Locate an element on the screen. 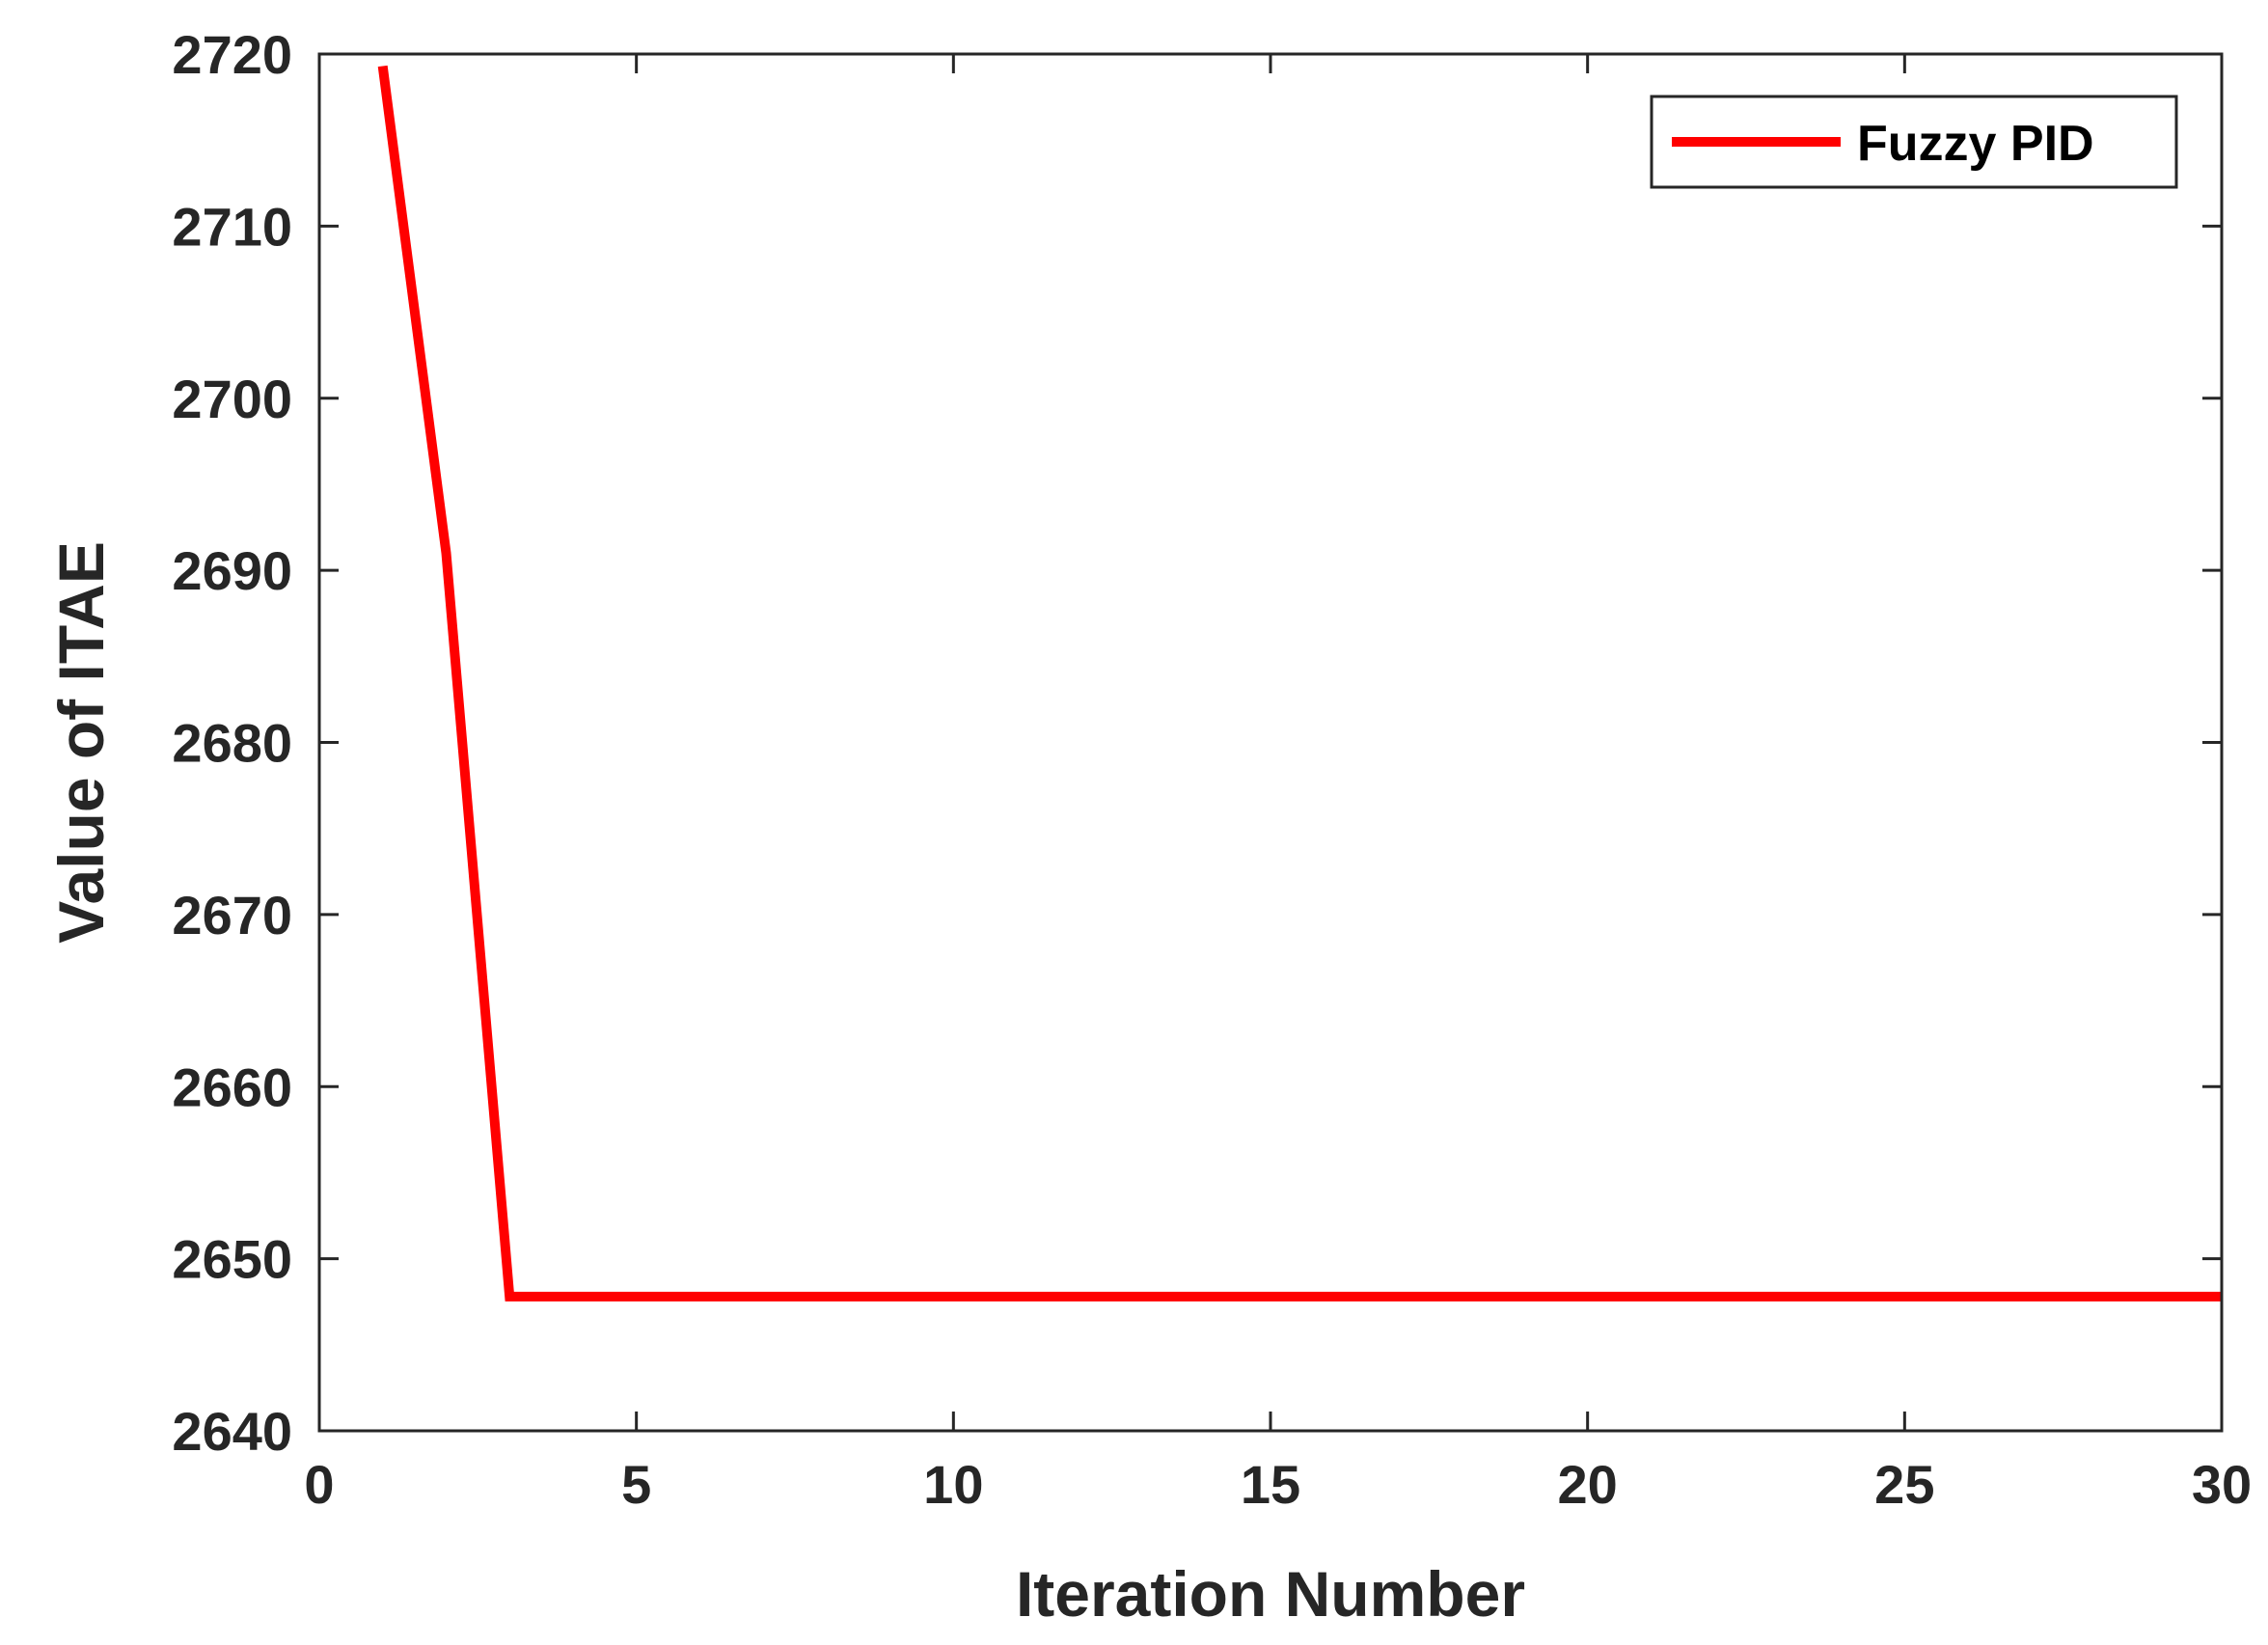  legend: Fuzzy PID is located at coordinates (1914, 142).